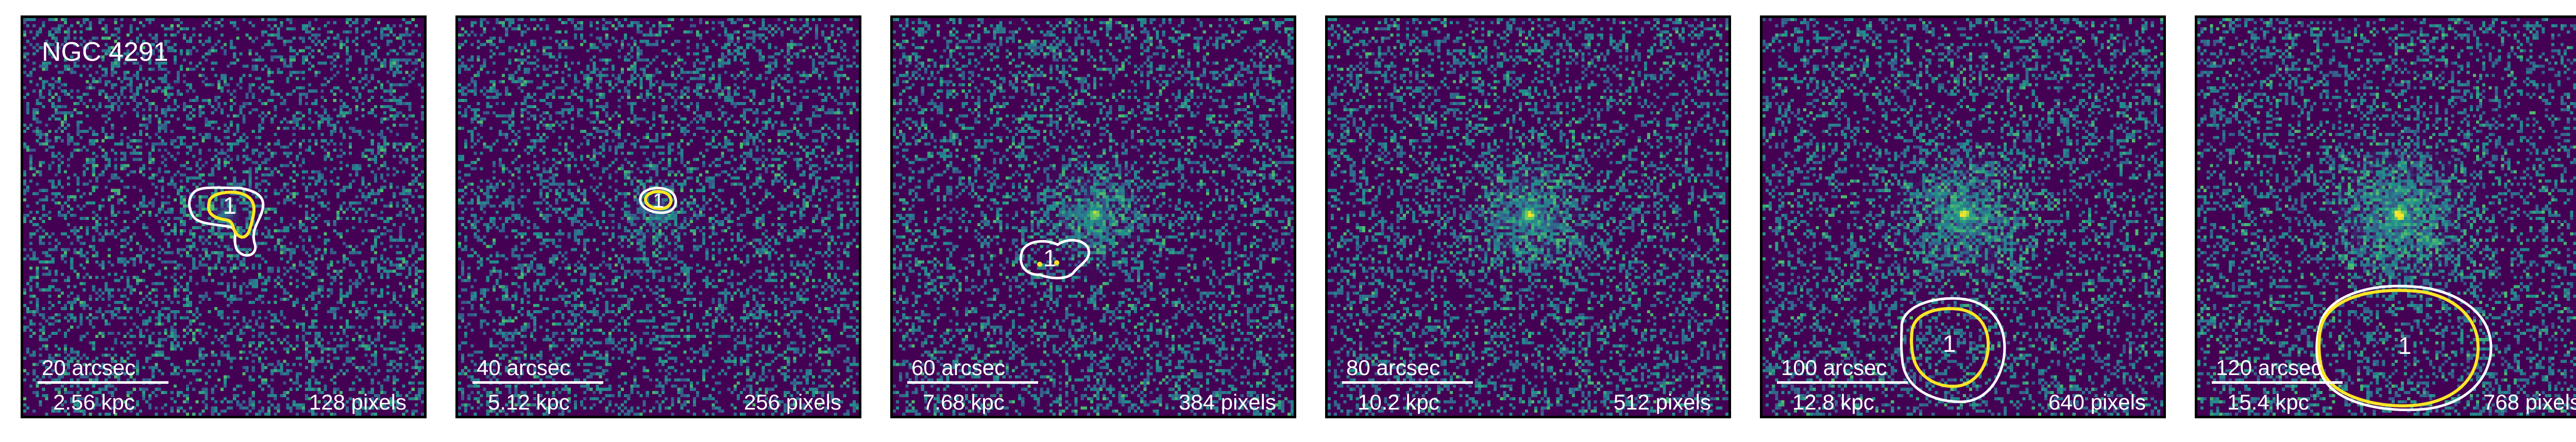 This screenshot has width=2576, height=442. I want to click on image-panel-4: 80 arcsec 10.2 kpc 512 pixels, so click(1528, 216).